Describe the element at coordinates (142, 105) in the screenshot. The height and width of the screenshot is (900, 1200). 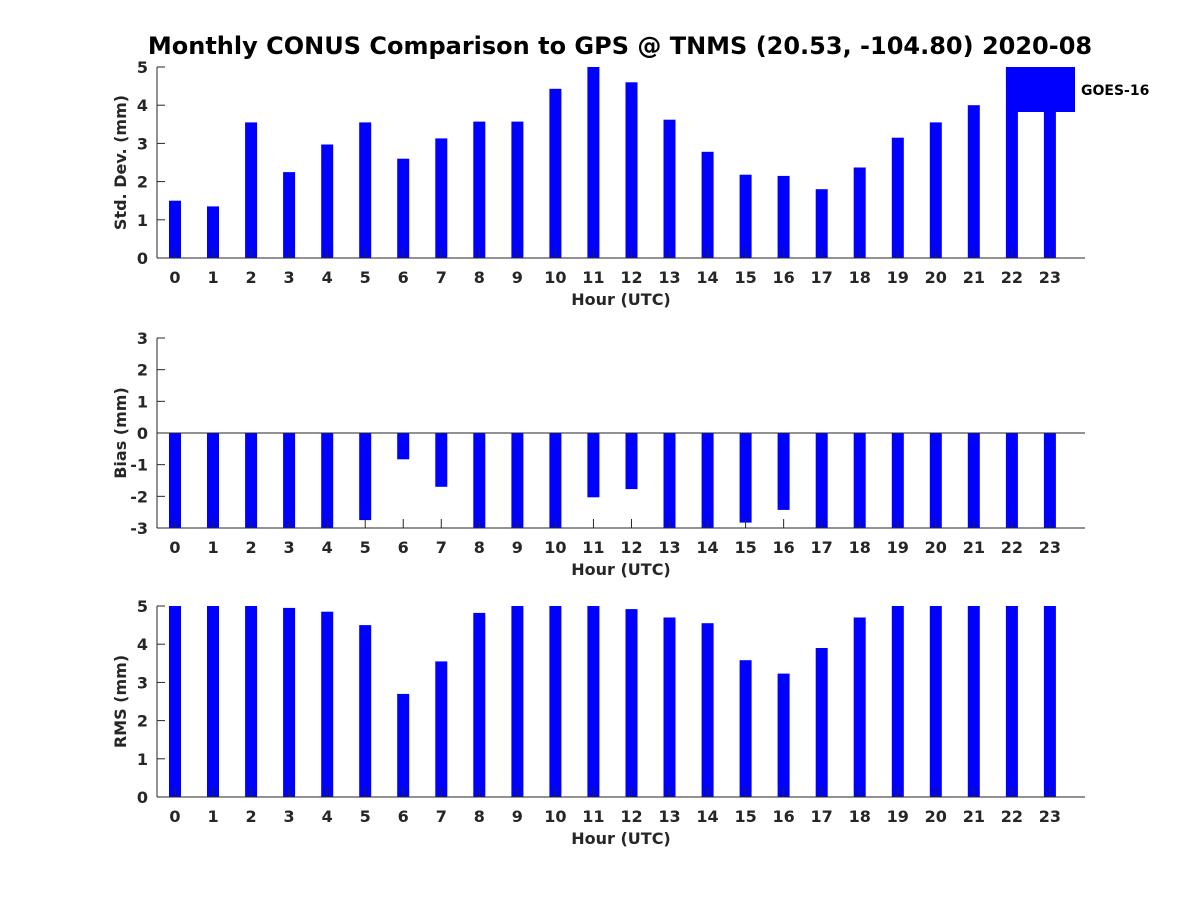
I see `y-tick-label: 4` at that location.